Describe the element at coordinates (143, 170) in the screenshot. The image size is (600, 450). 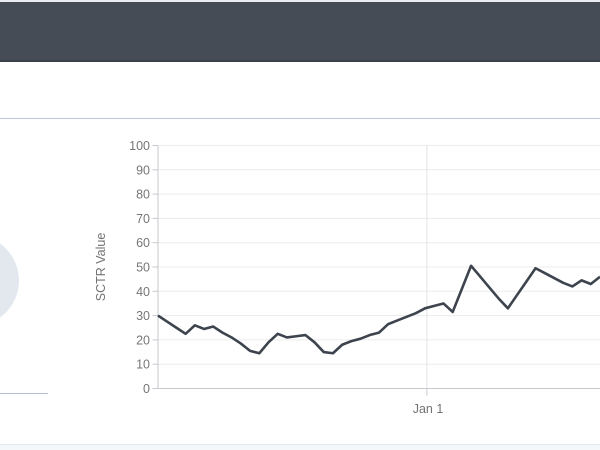
I see `y-tick-label: 90` at that location.